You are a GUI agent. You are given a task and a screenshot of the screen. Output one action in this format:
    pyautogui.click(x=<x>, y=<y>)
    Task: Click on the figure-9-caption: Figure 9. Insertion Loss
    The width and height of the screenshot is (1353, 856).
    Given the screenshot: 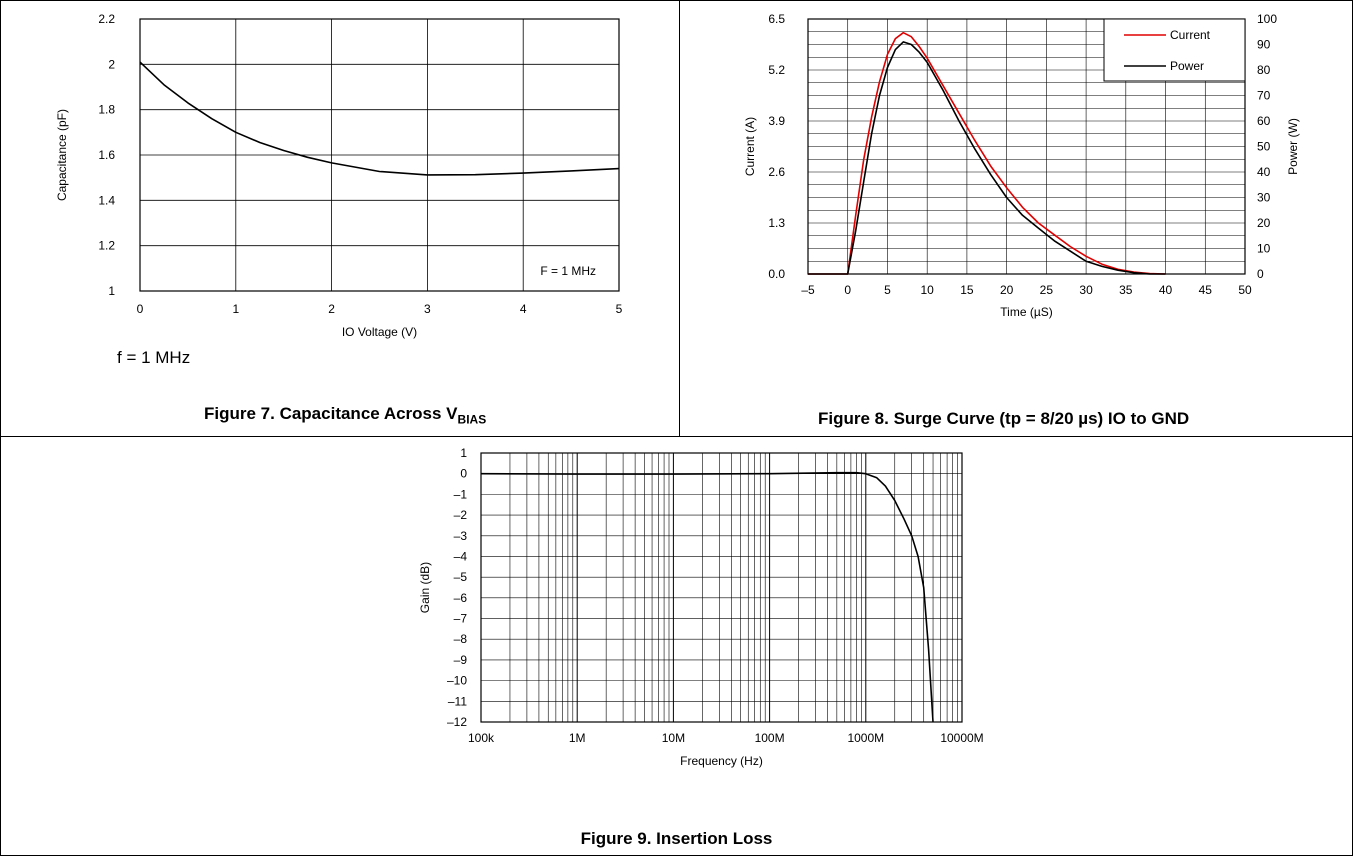 What is the action you would take?
    pyautogui.click(x=676, y=838)
    